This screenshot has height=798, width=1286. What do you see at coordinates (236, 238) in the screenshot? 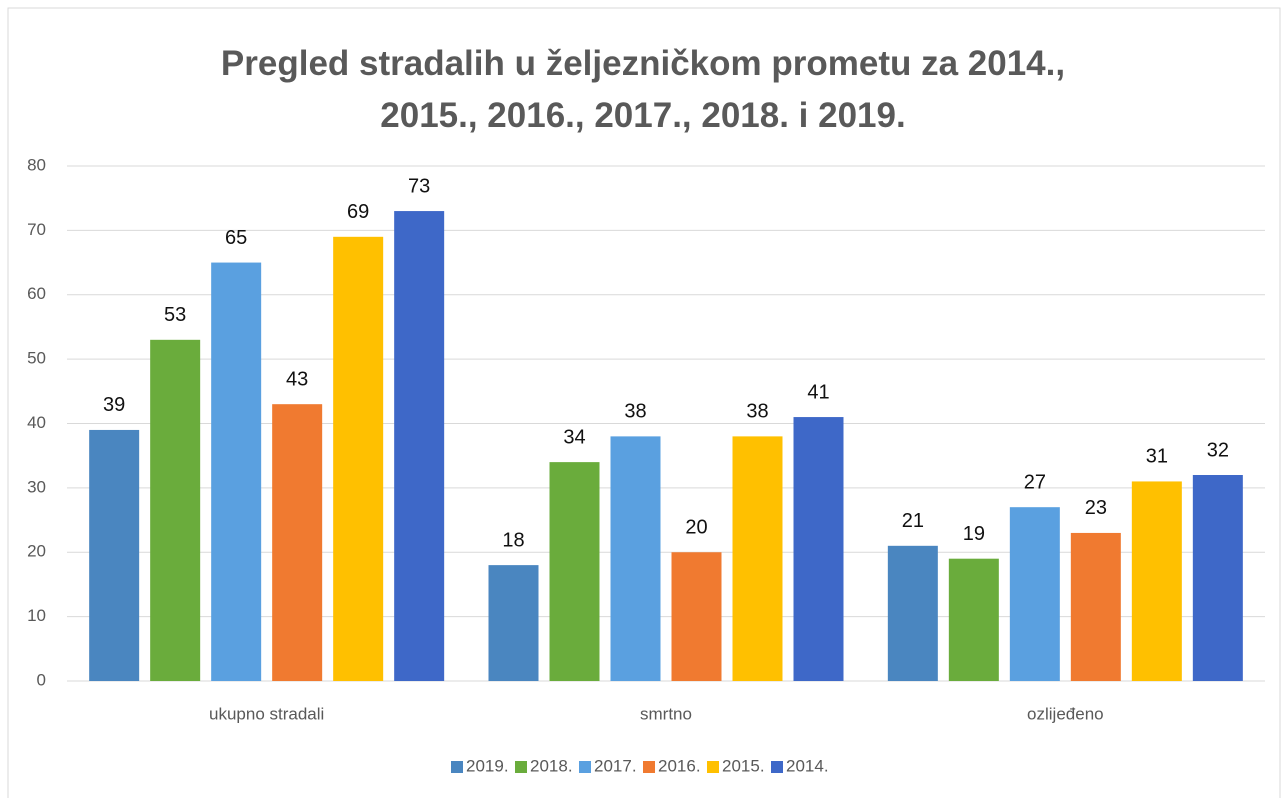
I see `data-label: 65` at bounding box center [236, 238].